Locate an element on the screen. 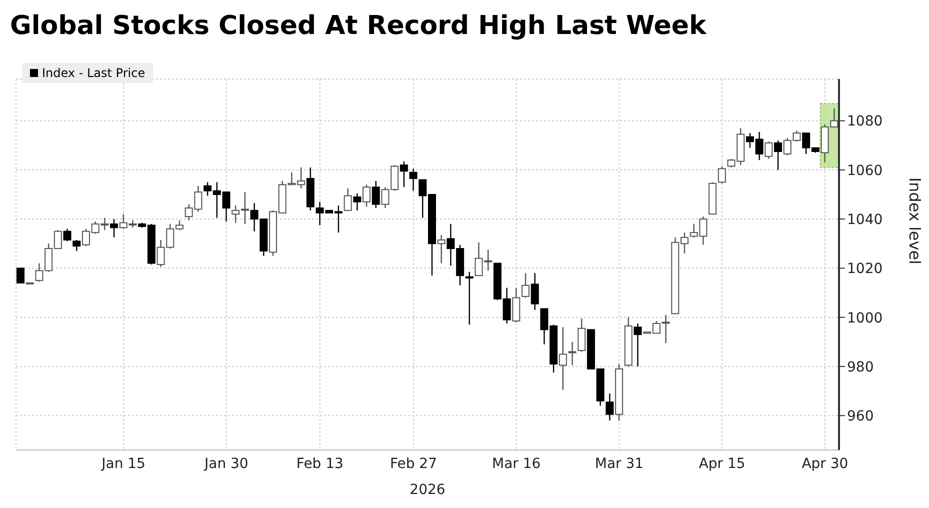 The width and height of the screenshot is (929, 508). x-tick-label: Jan 15 is located at coordinates (123, 464).